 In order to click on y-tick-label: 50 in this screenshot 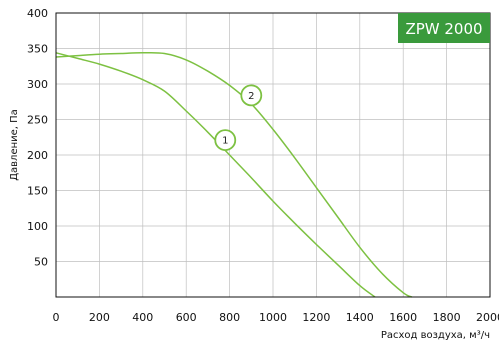, I will do `click(41, 262)`.